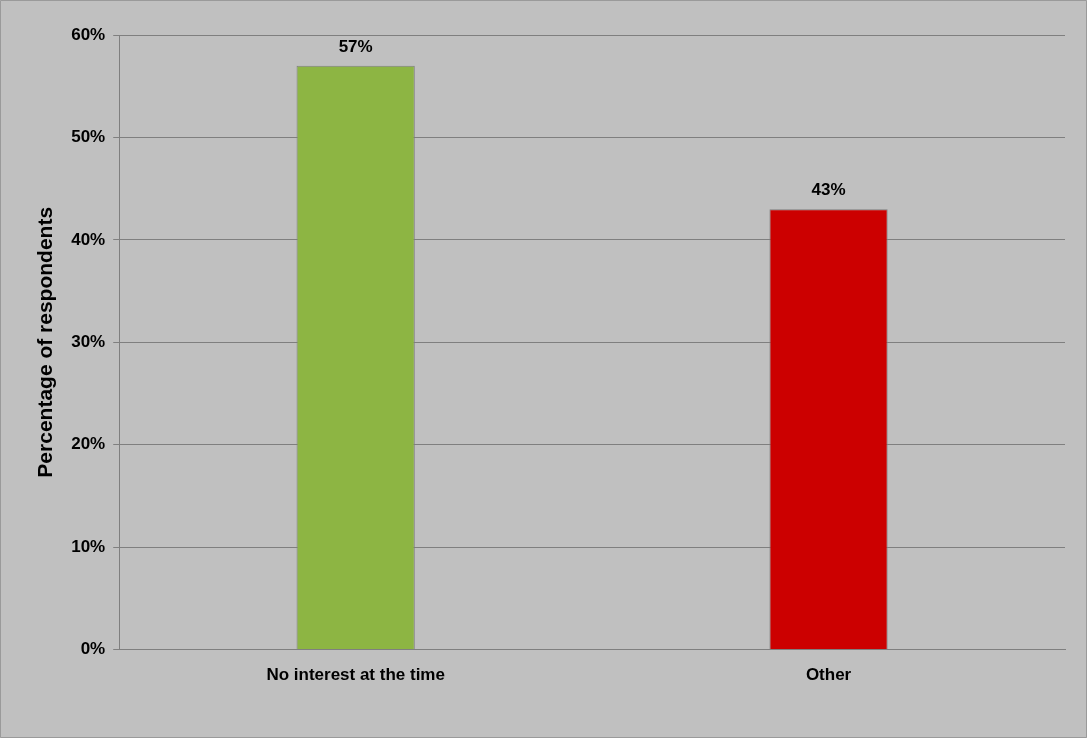 The image size is (1087, 738). I want to click on x-tick-label: No interest at the time, so click(355, 675).